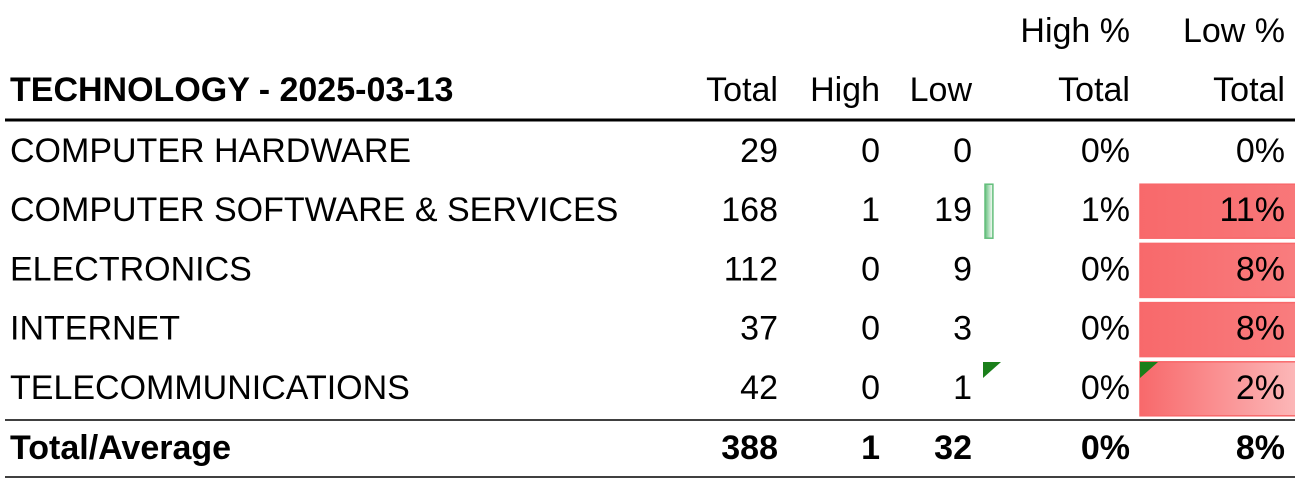 This screenshot has height=480, width=1295. I want to click on column-header: High %, so click(1075, 31).